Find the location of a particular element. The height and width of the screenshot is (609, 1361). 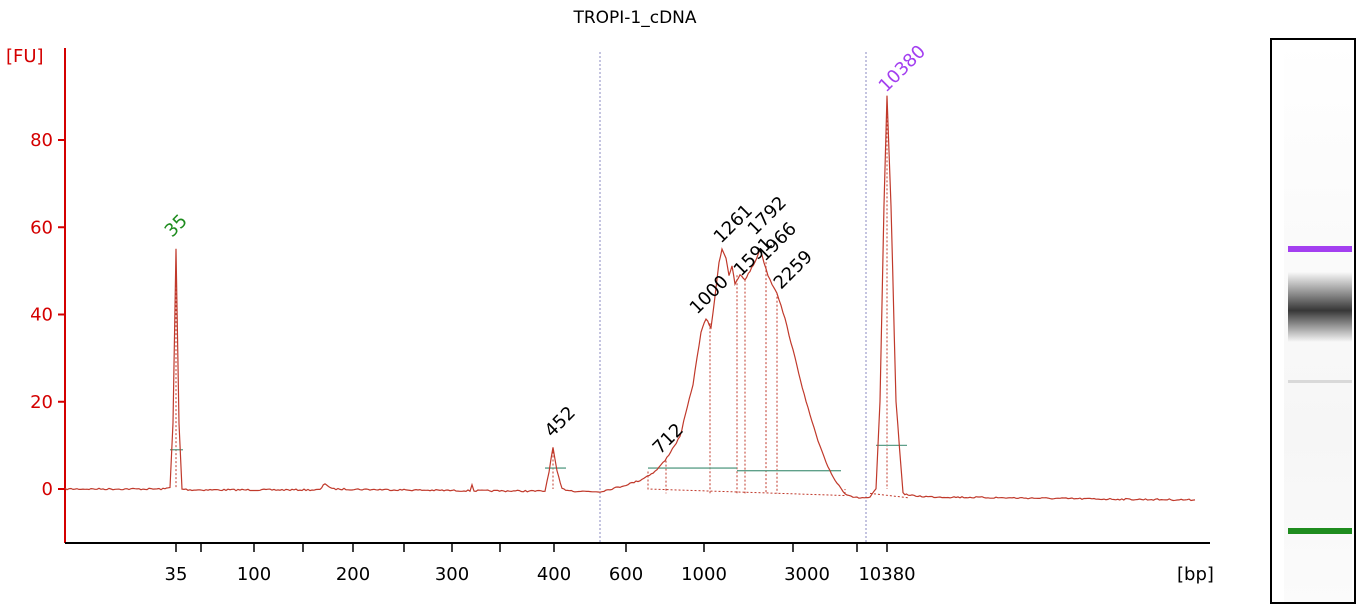

peak-label: 1000 is located at coordinates (709, 294).